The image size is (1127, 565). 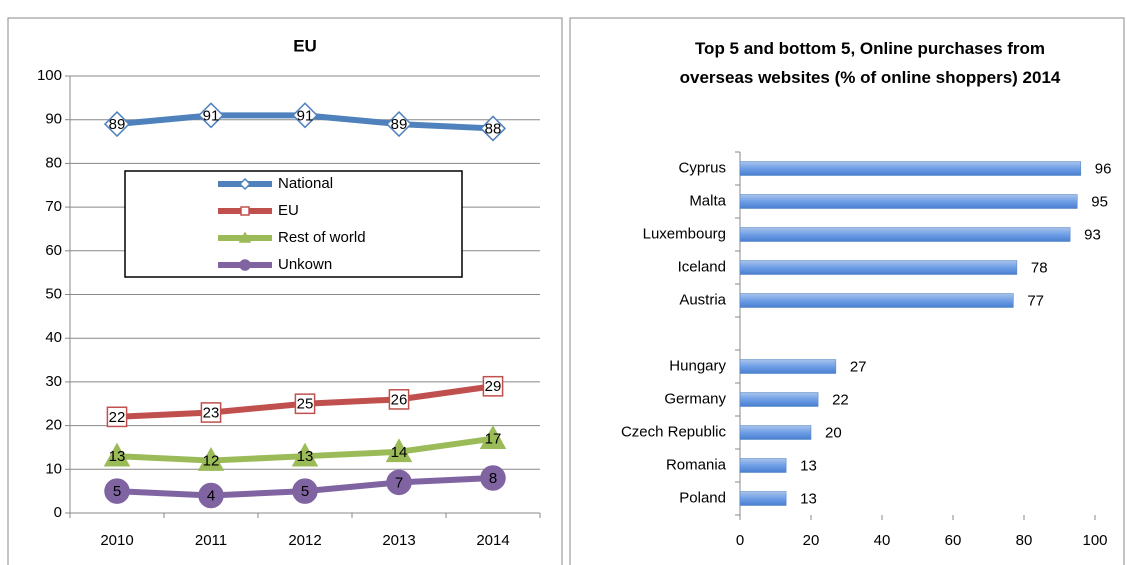 What do you see at coordinates (305, 183) in the screenshot?
I see `legend-label: National` at bounding box center [305, 183].